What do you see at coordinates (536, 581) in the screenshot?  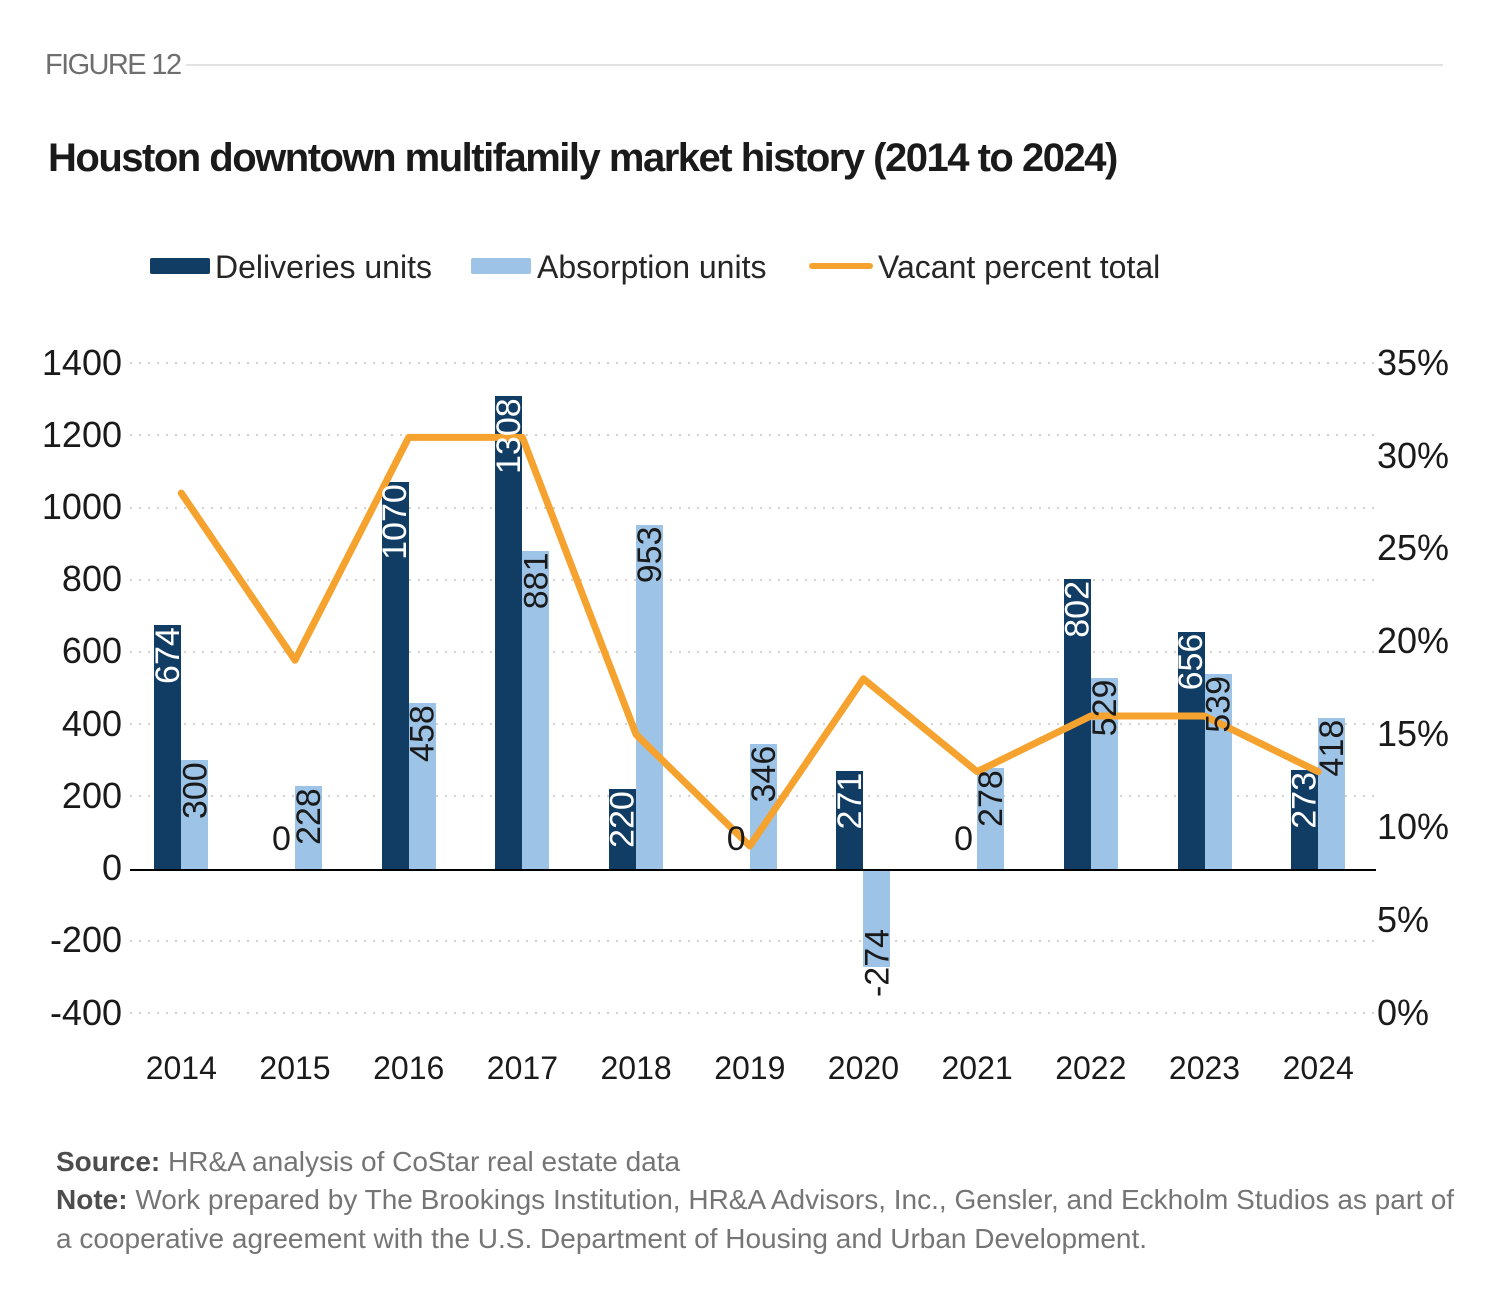 I see `svg-text: 881` at bounding box center [536, 581].